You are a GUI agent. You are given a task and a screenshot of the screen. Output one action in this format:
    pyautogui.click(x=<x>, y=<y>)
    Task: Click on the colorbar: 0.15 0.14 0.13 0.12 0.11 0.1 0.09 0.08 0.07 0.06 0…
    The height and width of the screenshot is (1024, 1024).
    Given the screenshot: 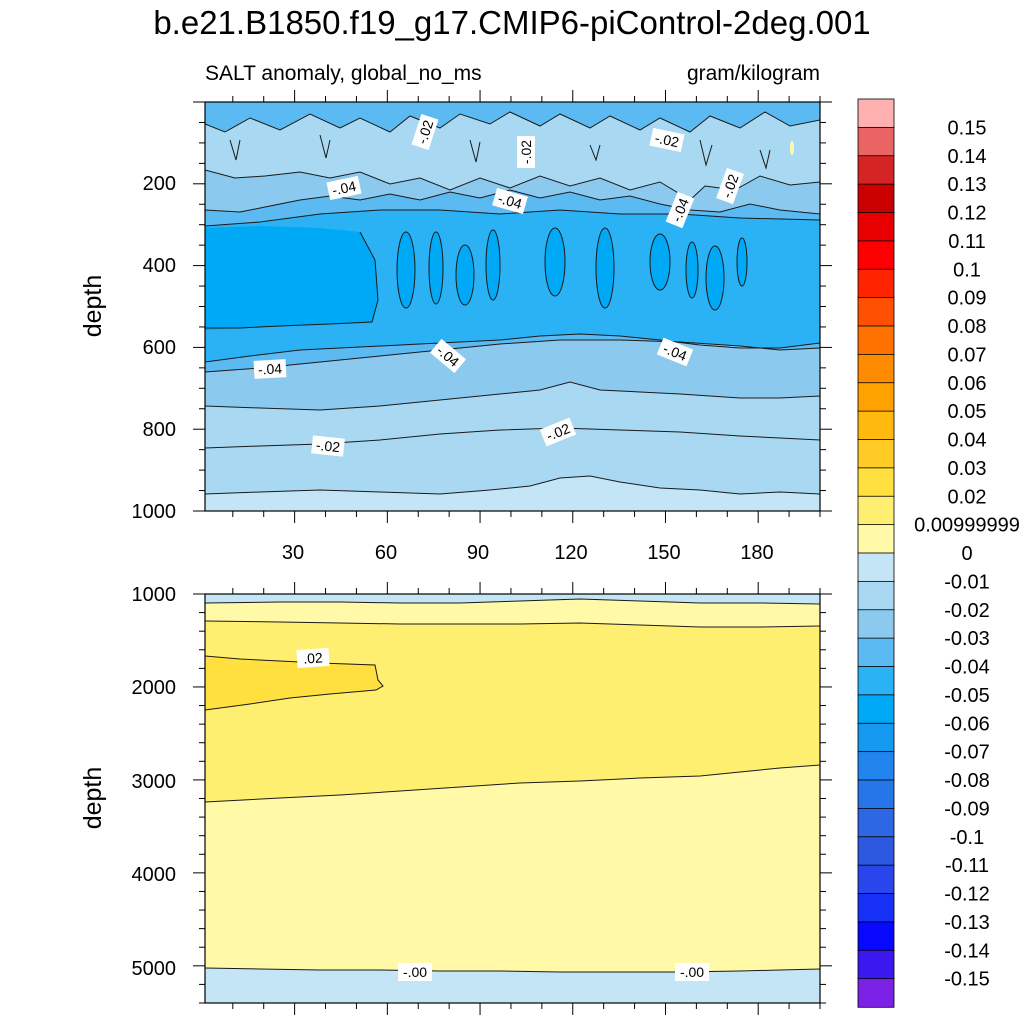 What is the action you would take?
    pyautogui.click(x=938, y=553)
    